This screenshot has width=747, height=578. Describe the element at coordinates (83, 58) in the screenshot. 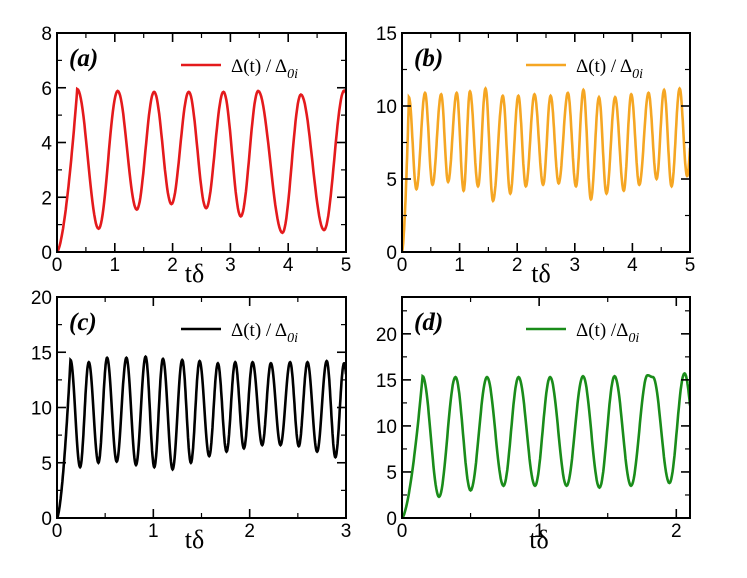

I see `panel-label: (a)` at that location.